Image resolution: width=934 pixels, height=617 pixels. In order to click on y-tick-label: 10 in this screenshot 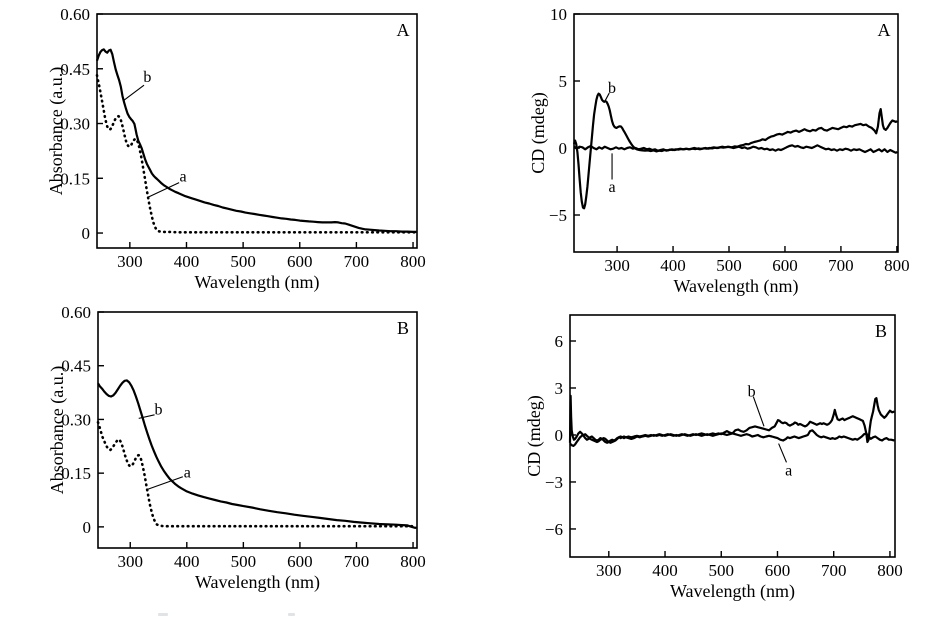, I will do `click(558, 14)`.